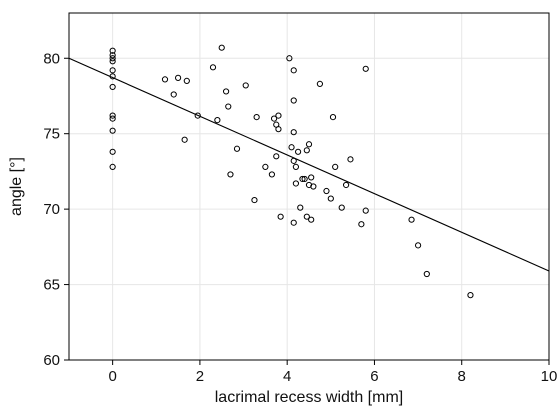 Image resolution: width=560 pixels, height=410 pixels. What do you see at coordinates (200, 376) in the screenshot?
I see `x-tick-label: 2` at bounding box center [200, 376].